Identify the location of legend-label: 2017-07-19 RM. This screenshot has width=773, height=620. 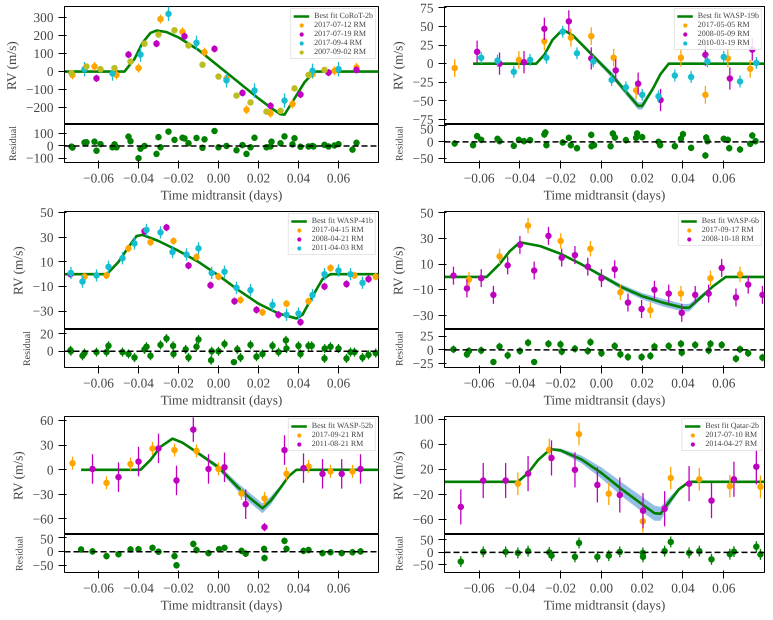
(340, 33).